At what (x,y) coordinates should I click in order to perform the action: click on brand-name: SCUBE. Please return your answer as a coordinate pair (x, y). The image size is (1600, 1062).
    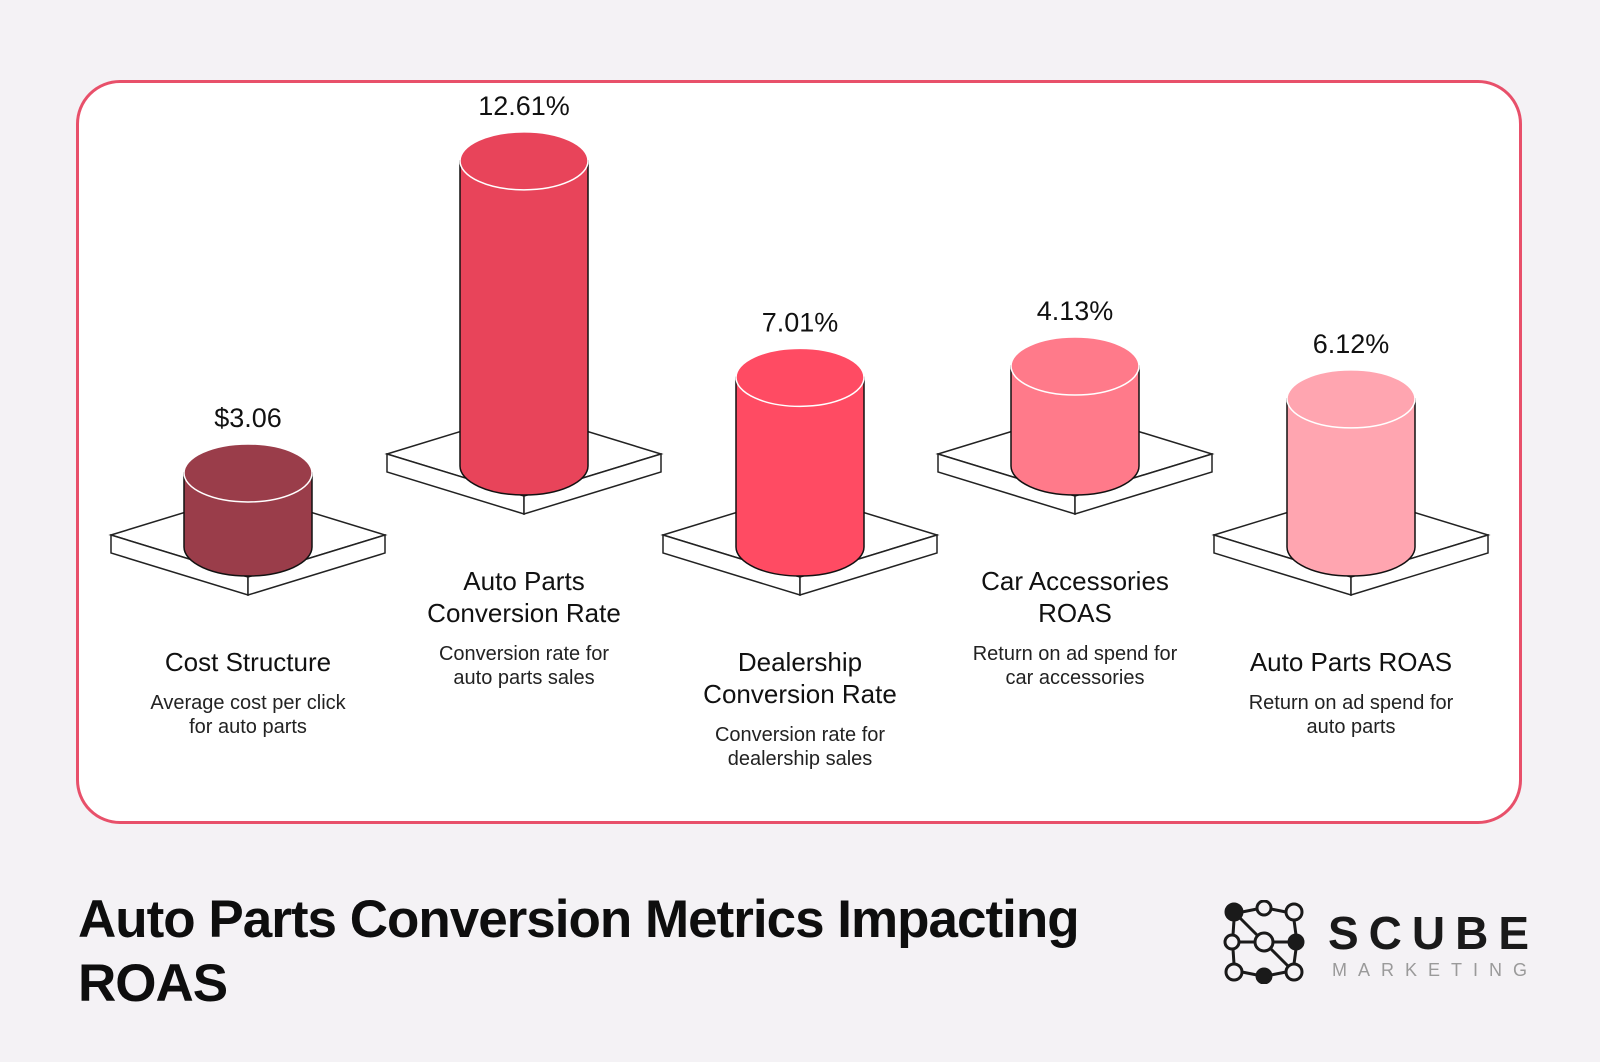
    Looking at the image, I should click on (1434, 933).